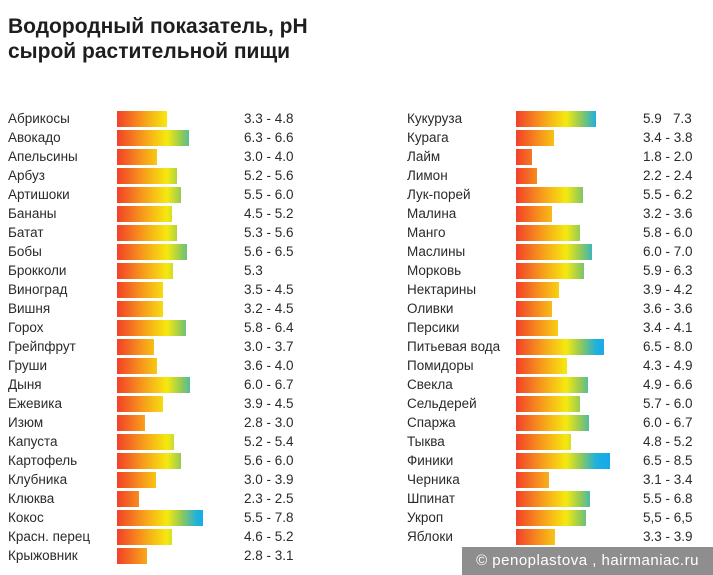  Describe the element at coordinates (557, 271) in the screenshot. I see `bar-row: Морковь 5.9 - 6.3` at that location.